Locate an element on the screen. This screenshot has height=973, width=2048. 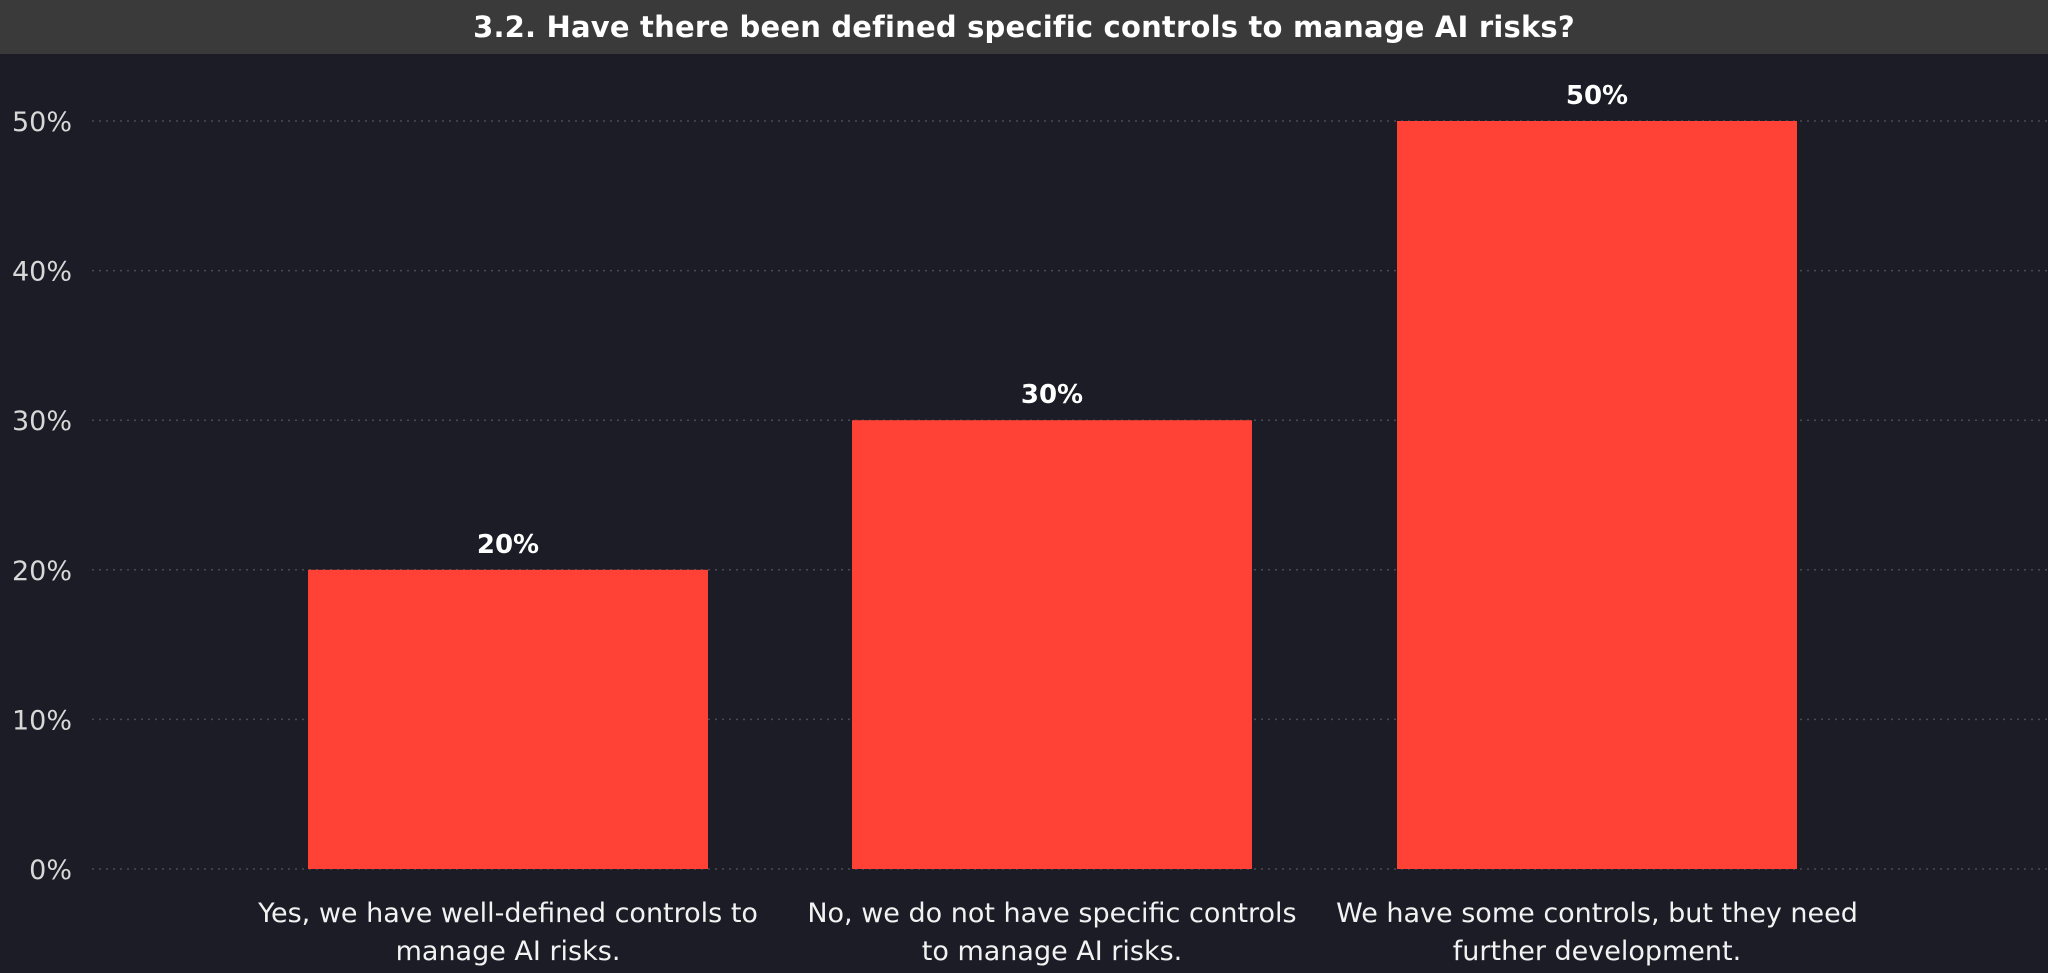
bar-data-label: 30% is located at coordinates (1052, 395).